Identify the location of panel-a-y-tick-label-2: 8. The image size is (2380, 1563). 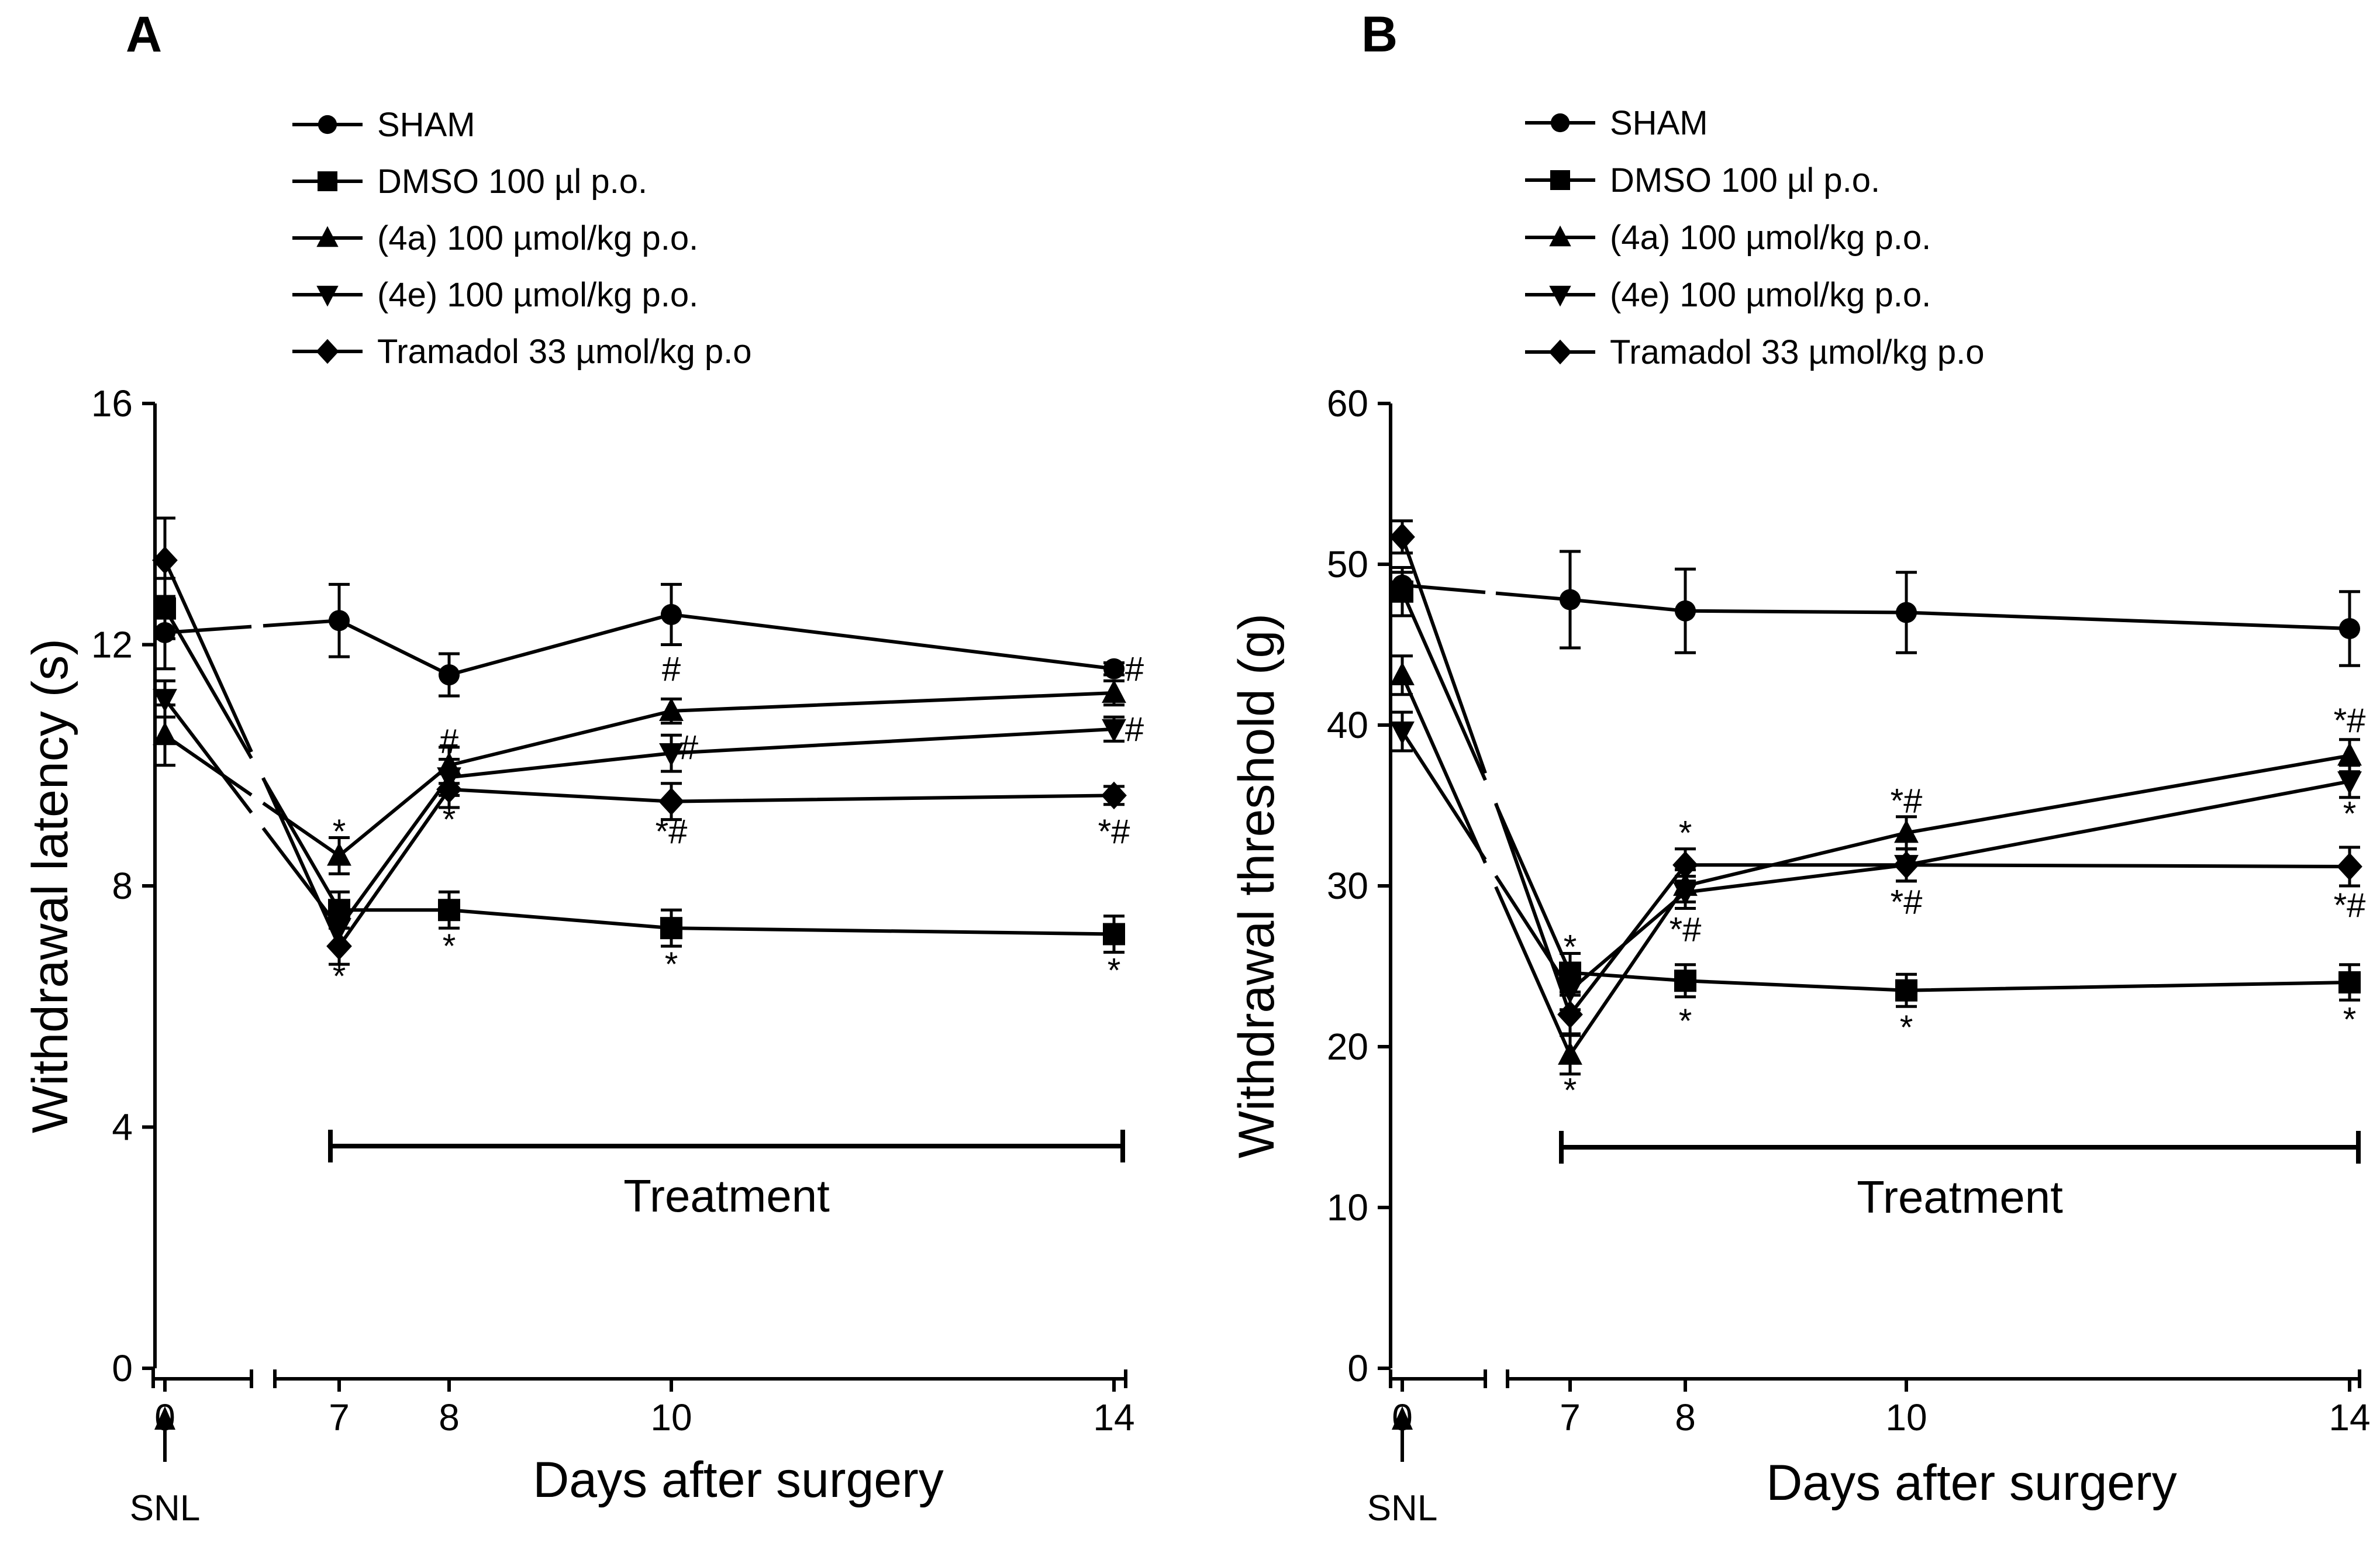
(122, 886).